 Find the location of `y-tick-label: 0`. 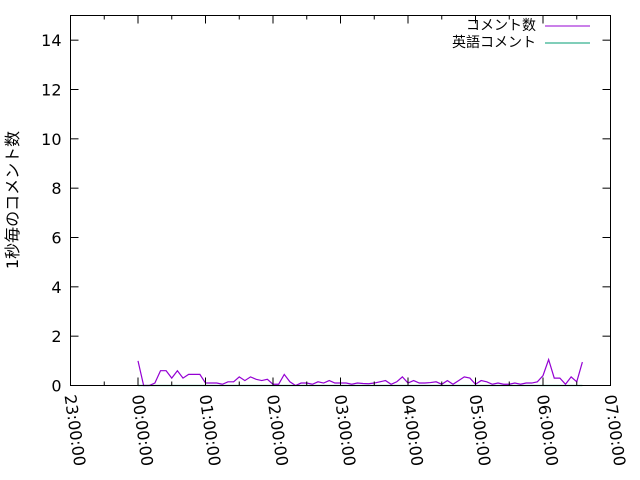

y-tick-label: 0 is located at coordinates (56, 386).